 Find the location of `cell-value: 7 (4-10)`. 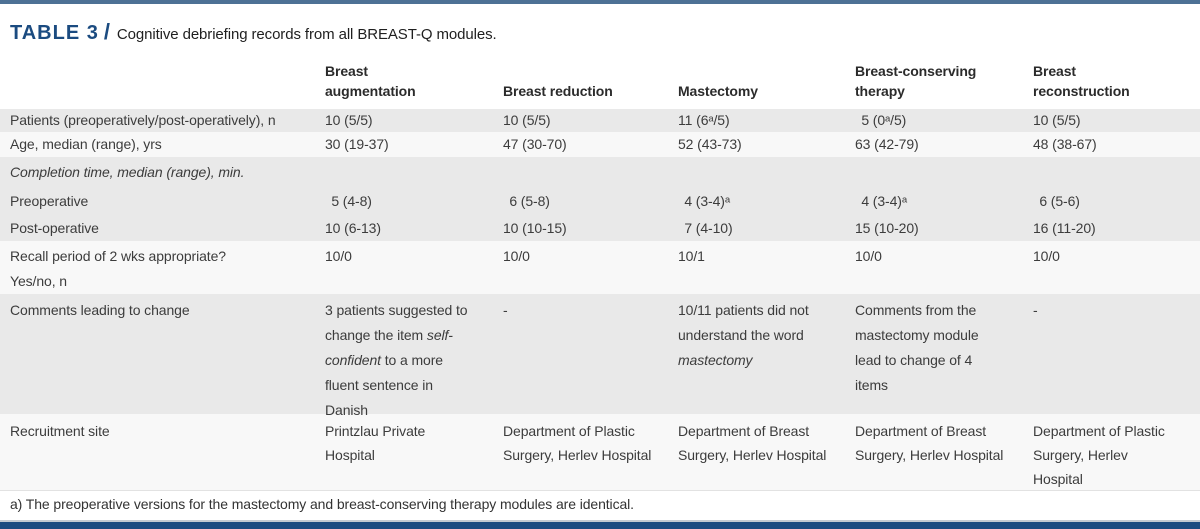

cell-value: 7 (4-10) is located at coordinates (708, 228).